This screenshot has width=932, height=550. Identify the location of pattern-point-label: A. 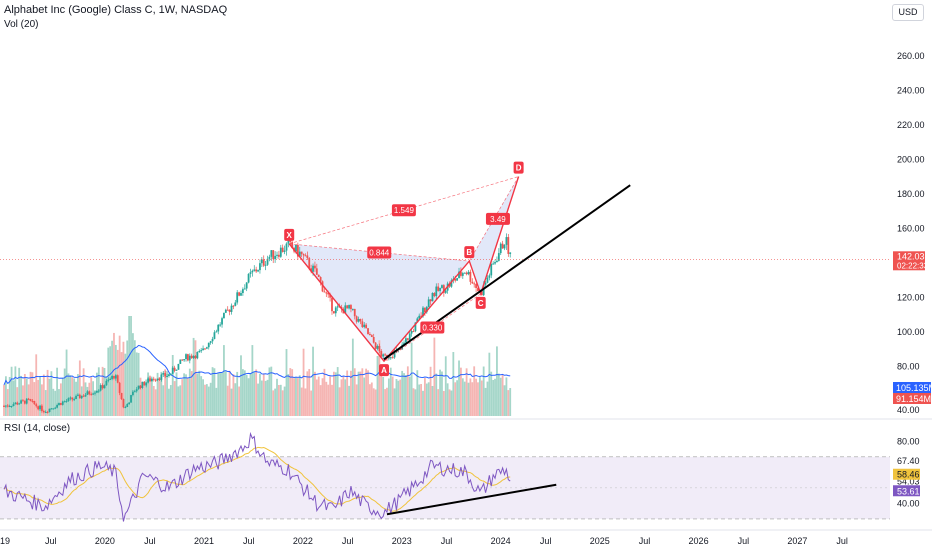
(384, 370).